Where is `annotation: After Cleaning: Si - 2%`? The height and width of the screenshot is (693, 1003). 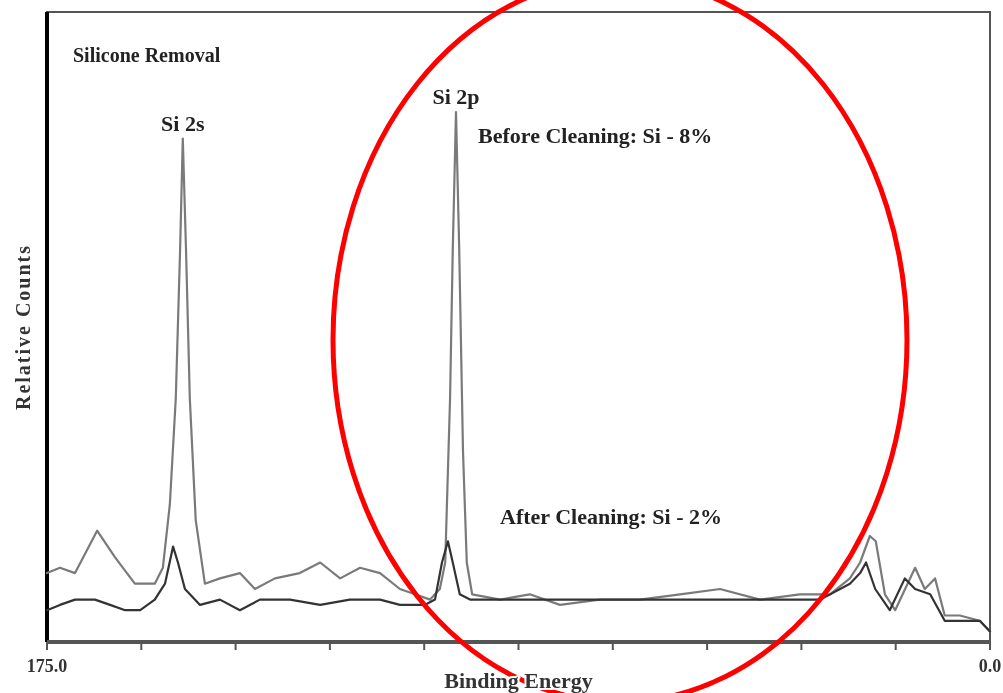
annotation: After Cleaning: Si - 2% is located at coordinates (611, 516).